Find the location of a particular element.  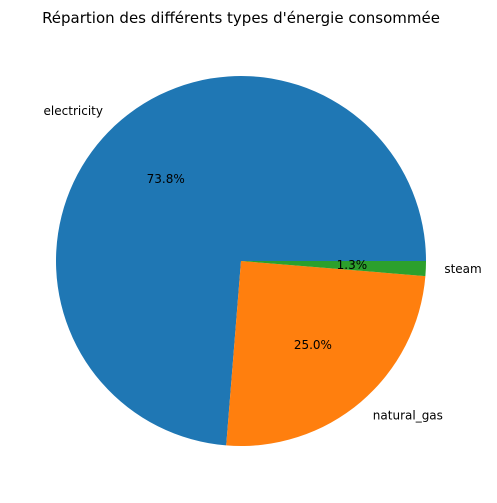

slice-percent-natural-gas: 25.0% is located at coordinates (313, 345).